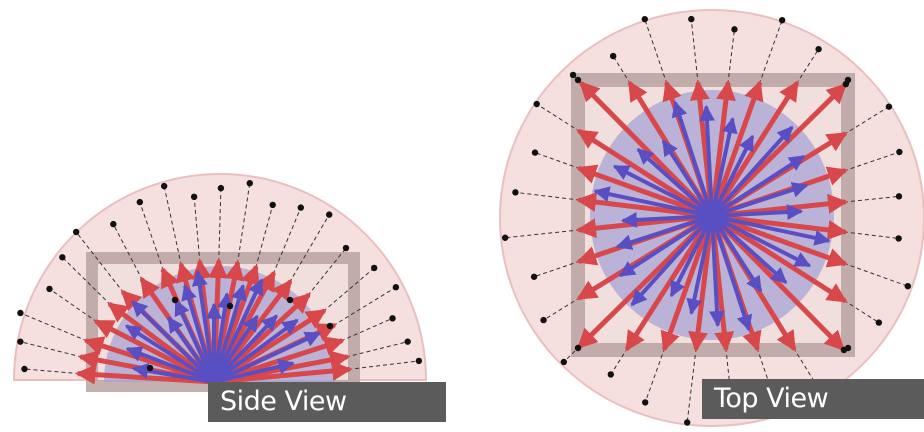 Image resolution: width=924 pixels, height=432 pixels. What do you see at coordinates (327, 402) in the screenshot?
I see `side-view-label: Side View` at bounding box center [327, 402].